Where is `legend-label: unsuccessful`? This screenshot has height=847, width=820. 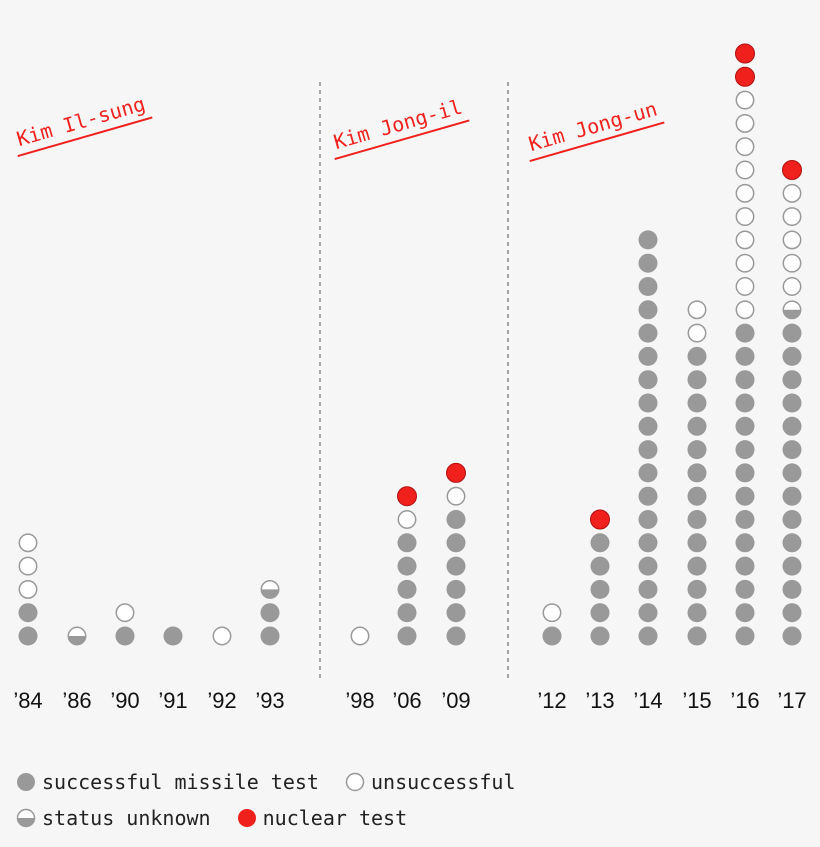 legend-label: unsuccessful is located at coordinates (443, 782).